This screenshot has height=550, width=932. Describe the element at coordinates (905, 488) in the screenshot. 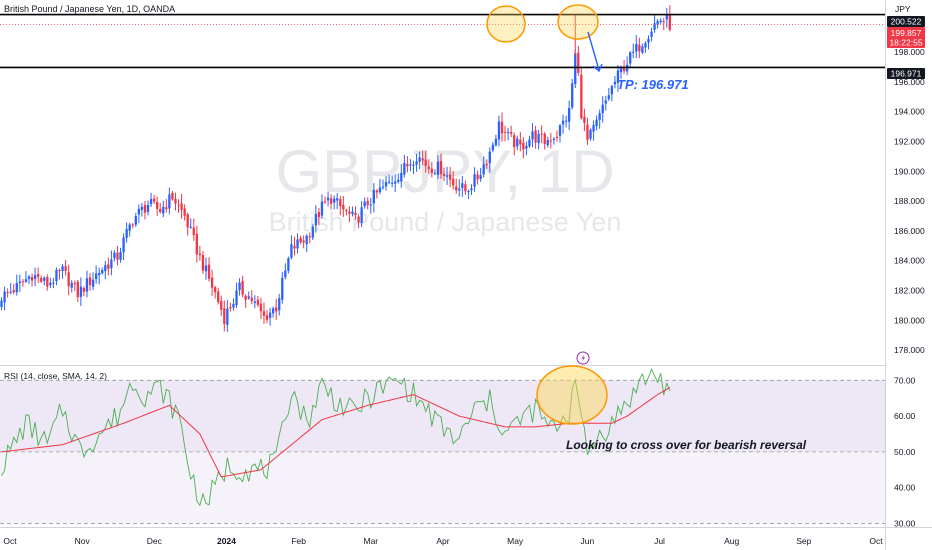

I see `rsi-tick-label: 40.00` at that location.